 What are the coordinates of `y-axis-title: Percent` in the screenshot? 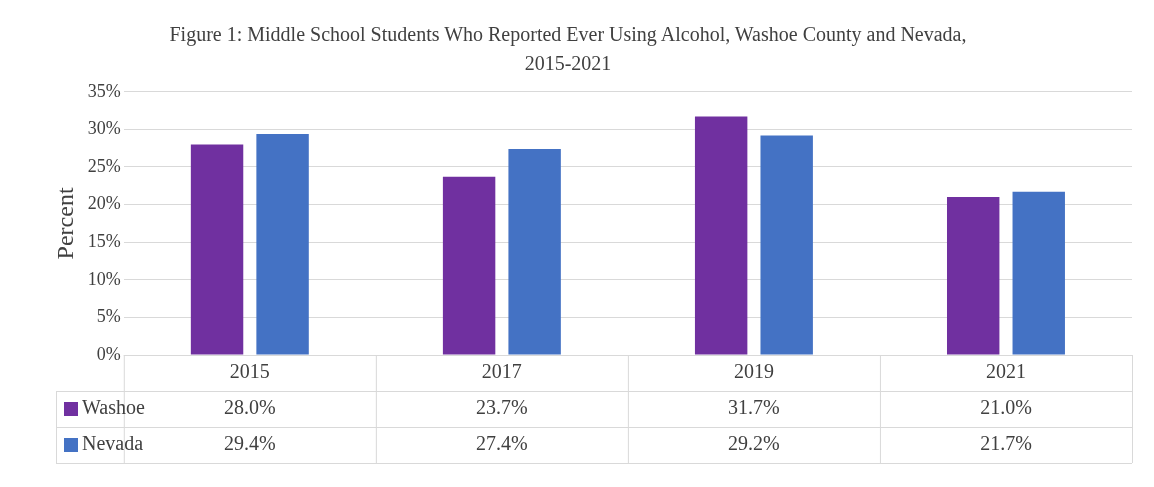 It's located at (64, 223).